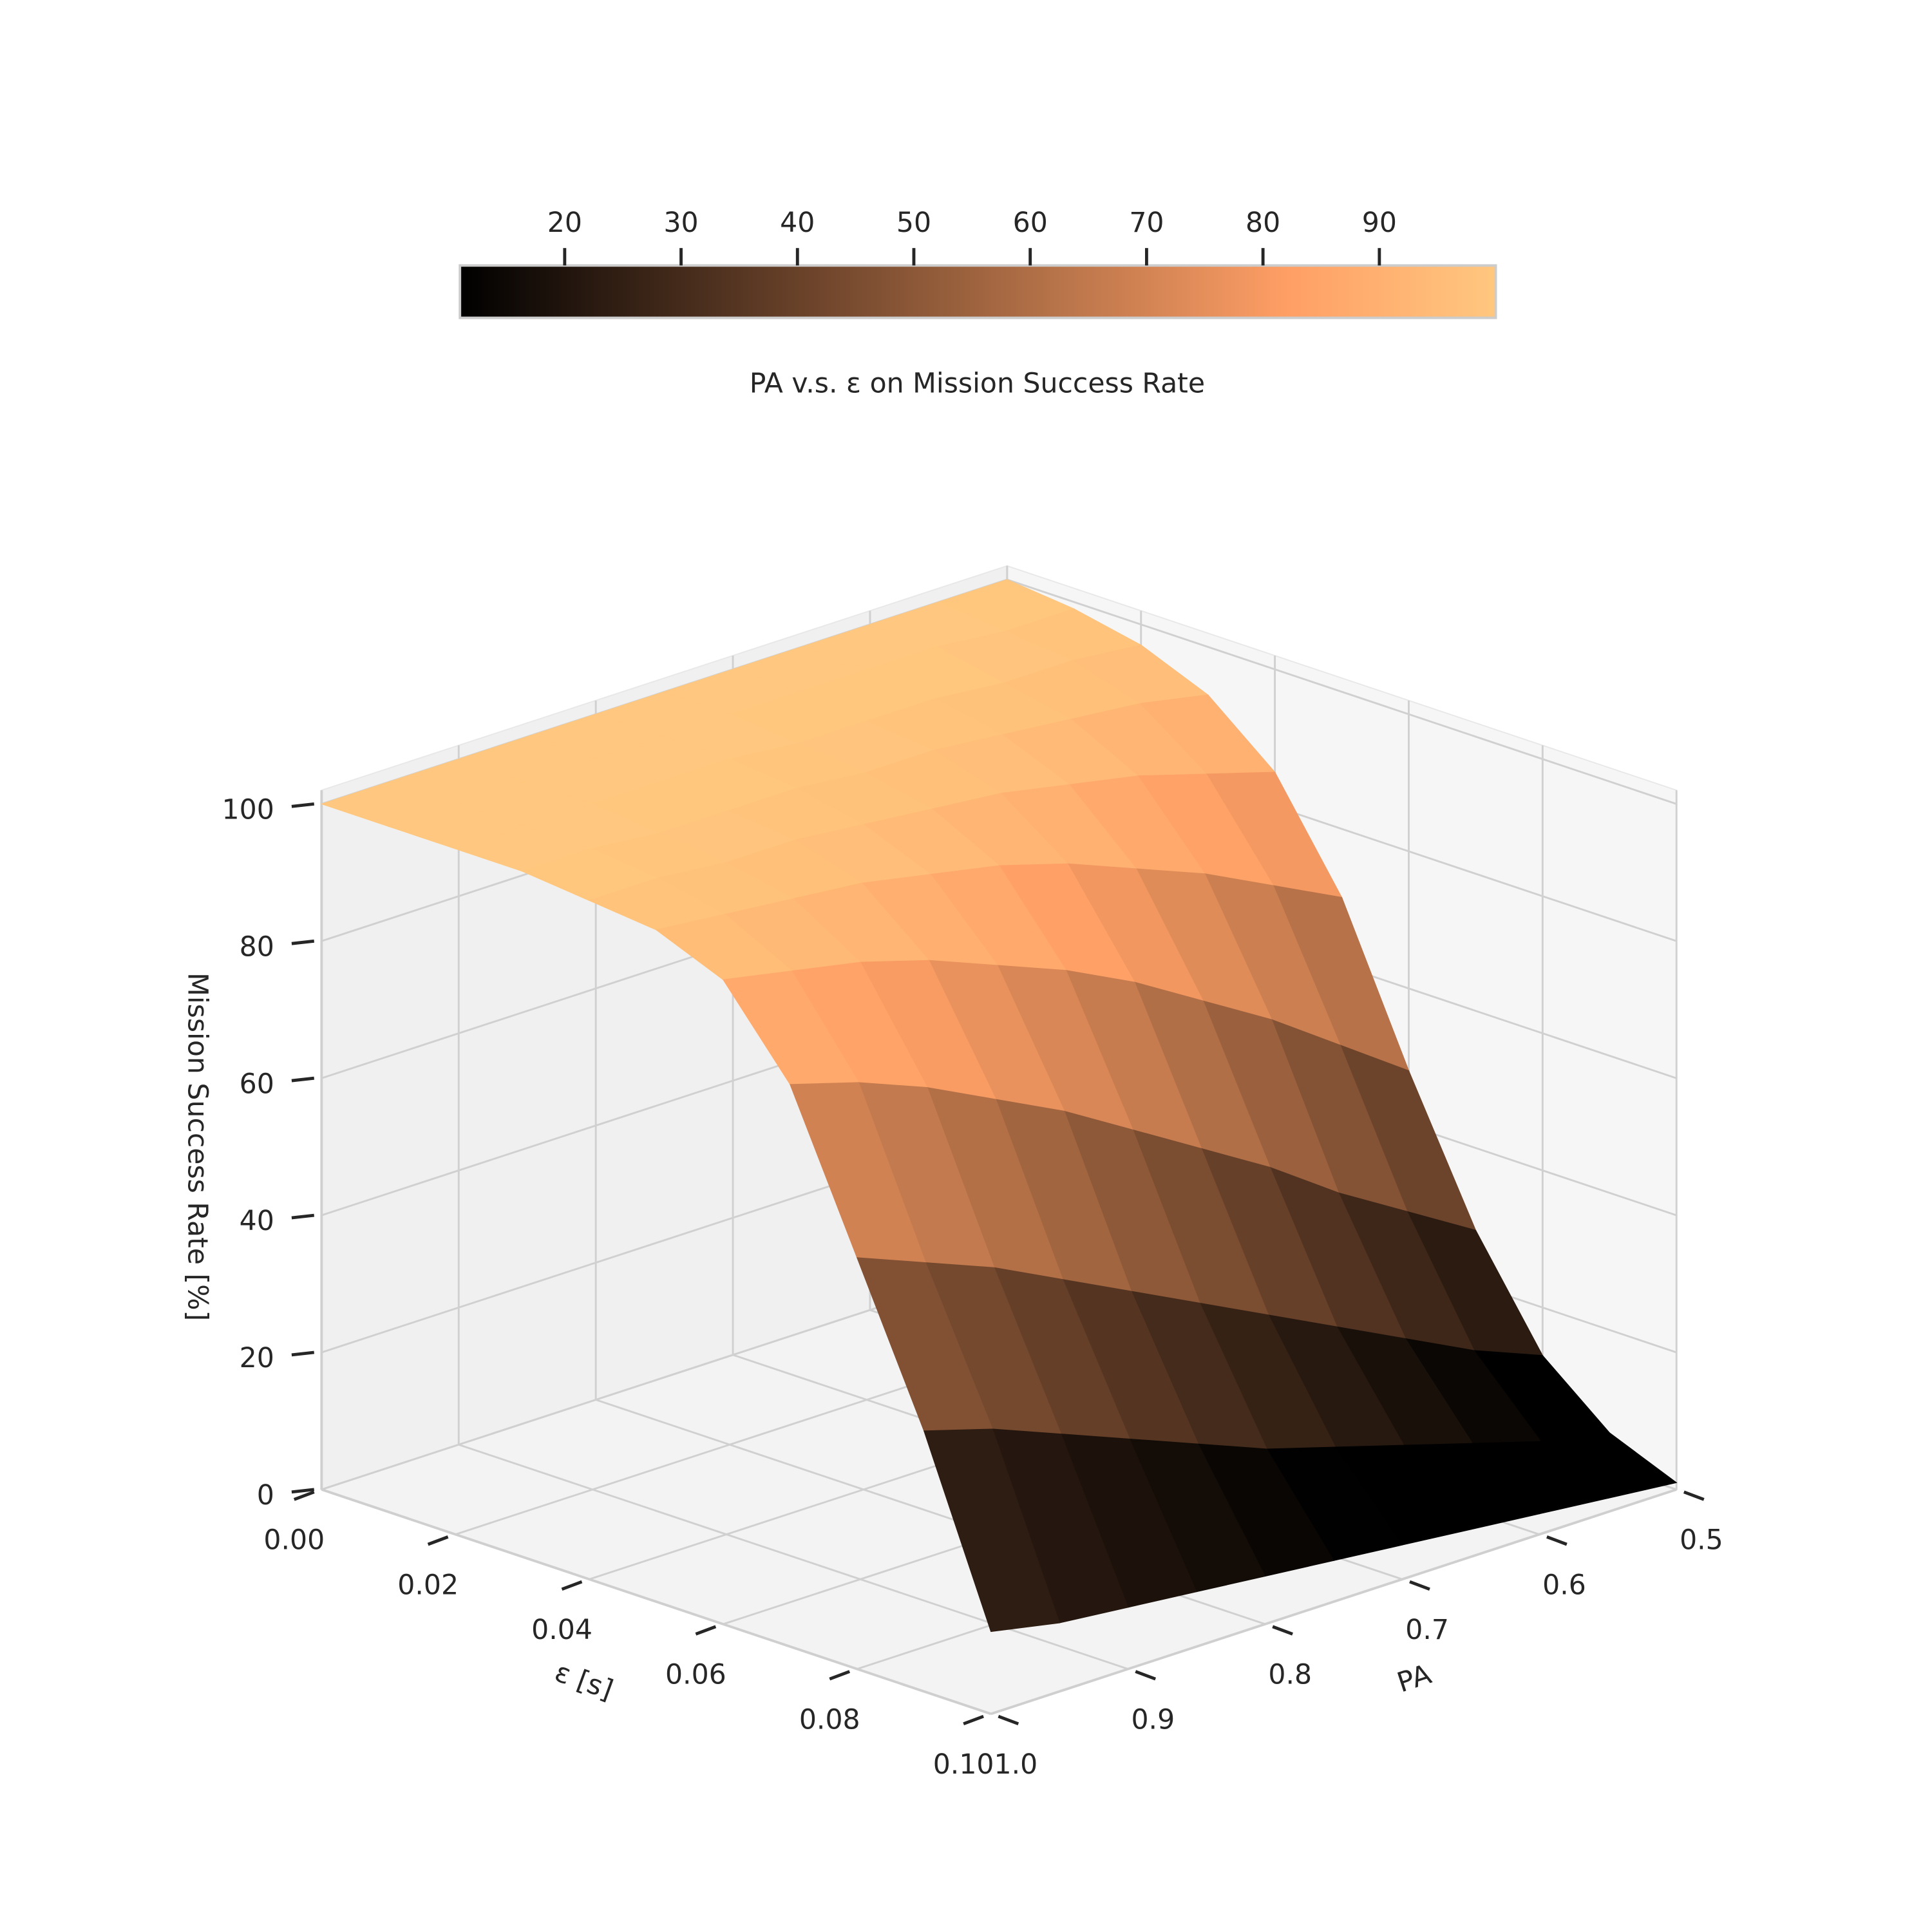 This screenshot has width=1932, height=1932. I want to click on y-axis-label: PA, so click(1415, 1679).